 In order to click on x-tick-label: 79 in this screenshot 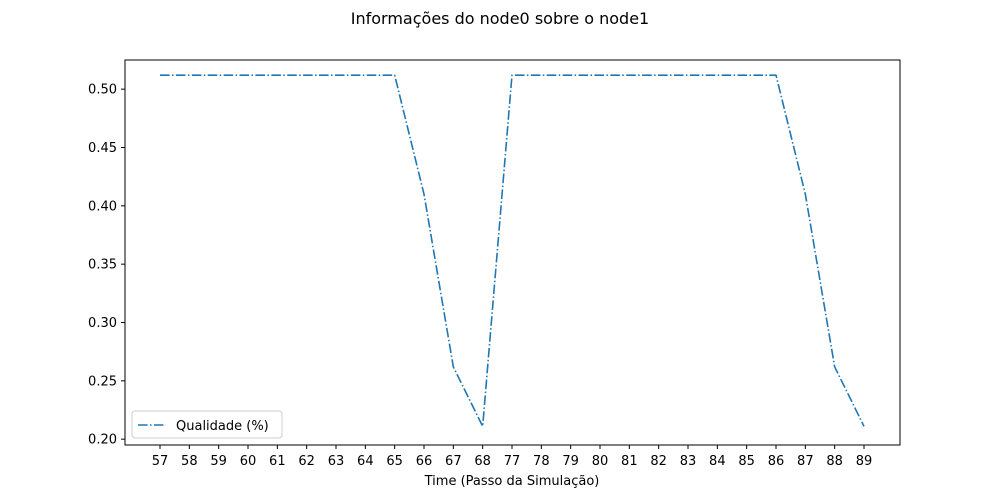, I will do `click(570, 461)`.